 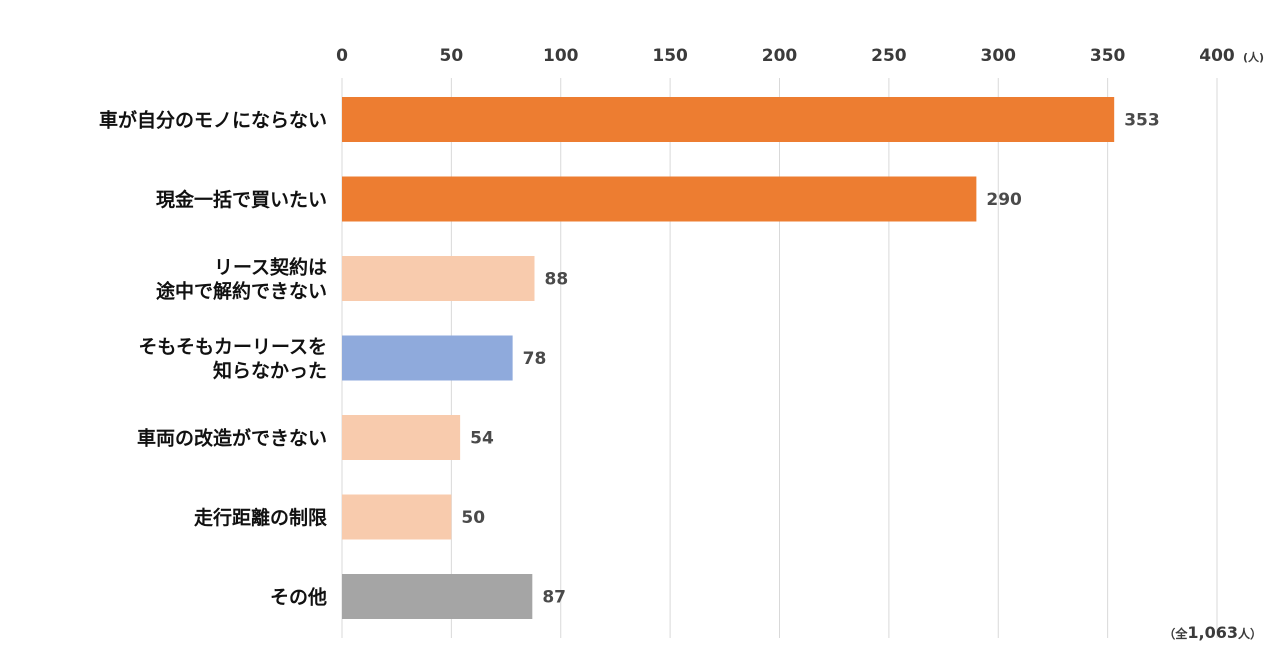 I want to click on category-label-line: 車両の改造ができない, so click(x=232, y=438).